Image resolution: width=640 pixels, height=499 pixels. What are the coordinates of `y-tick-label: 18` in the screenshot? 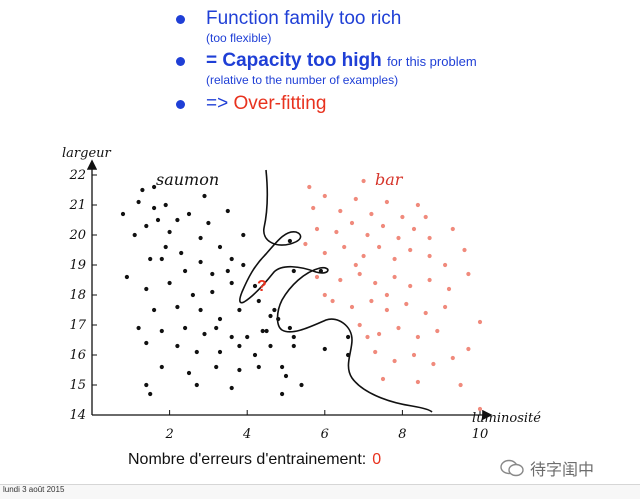 It's located at (77, 295).